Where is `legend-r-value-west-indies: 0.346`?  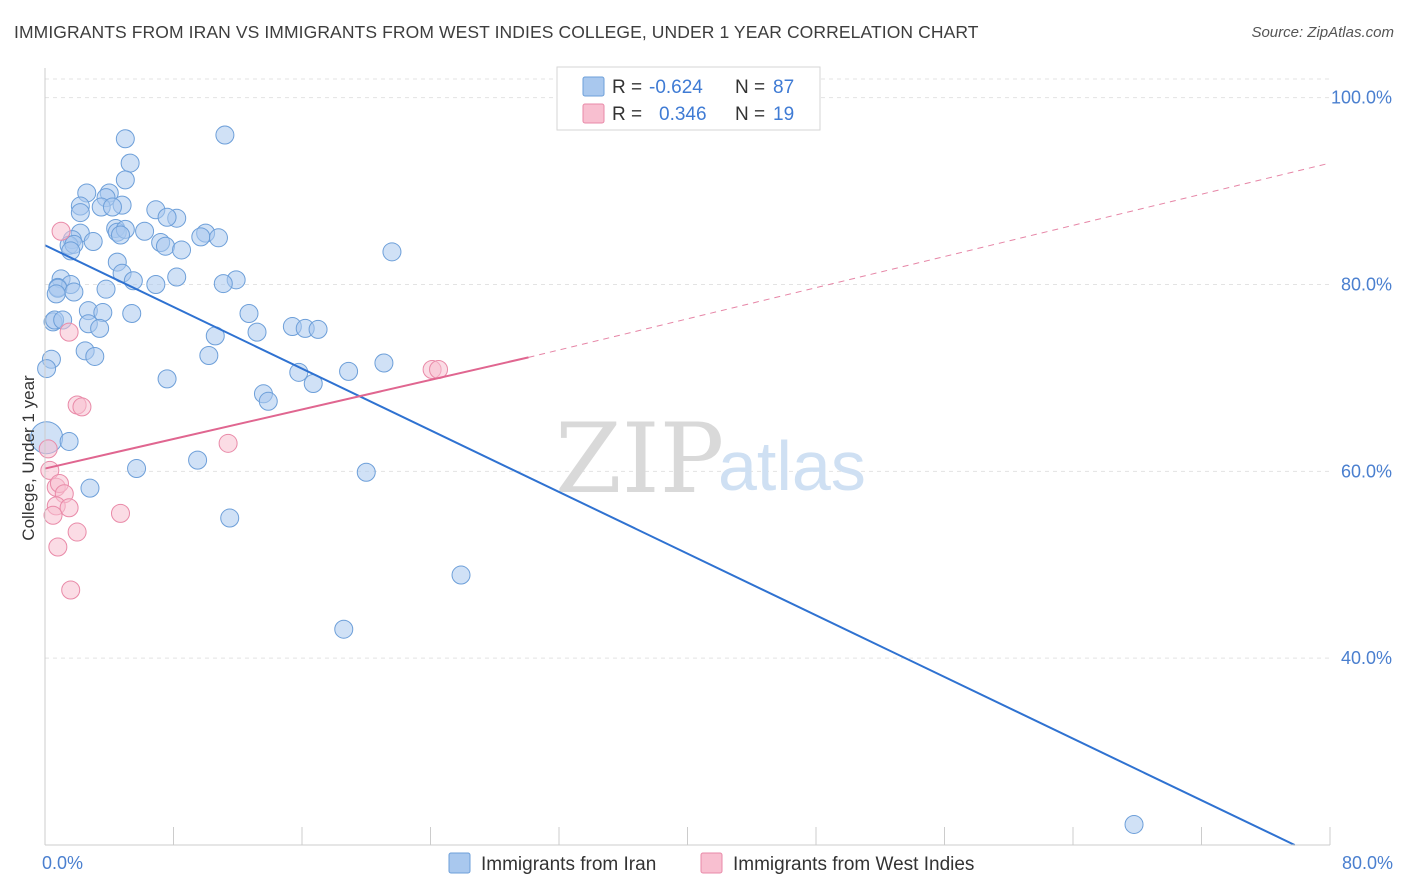 legend-r-value-west-indies: 0.346 is located at coordinates (683, 114).